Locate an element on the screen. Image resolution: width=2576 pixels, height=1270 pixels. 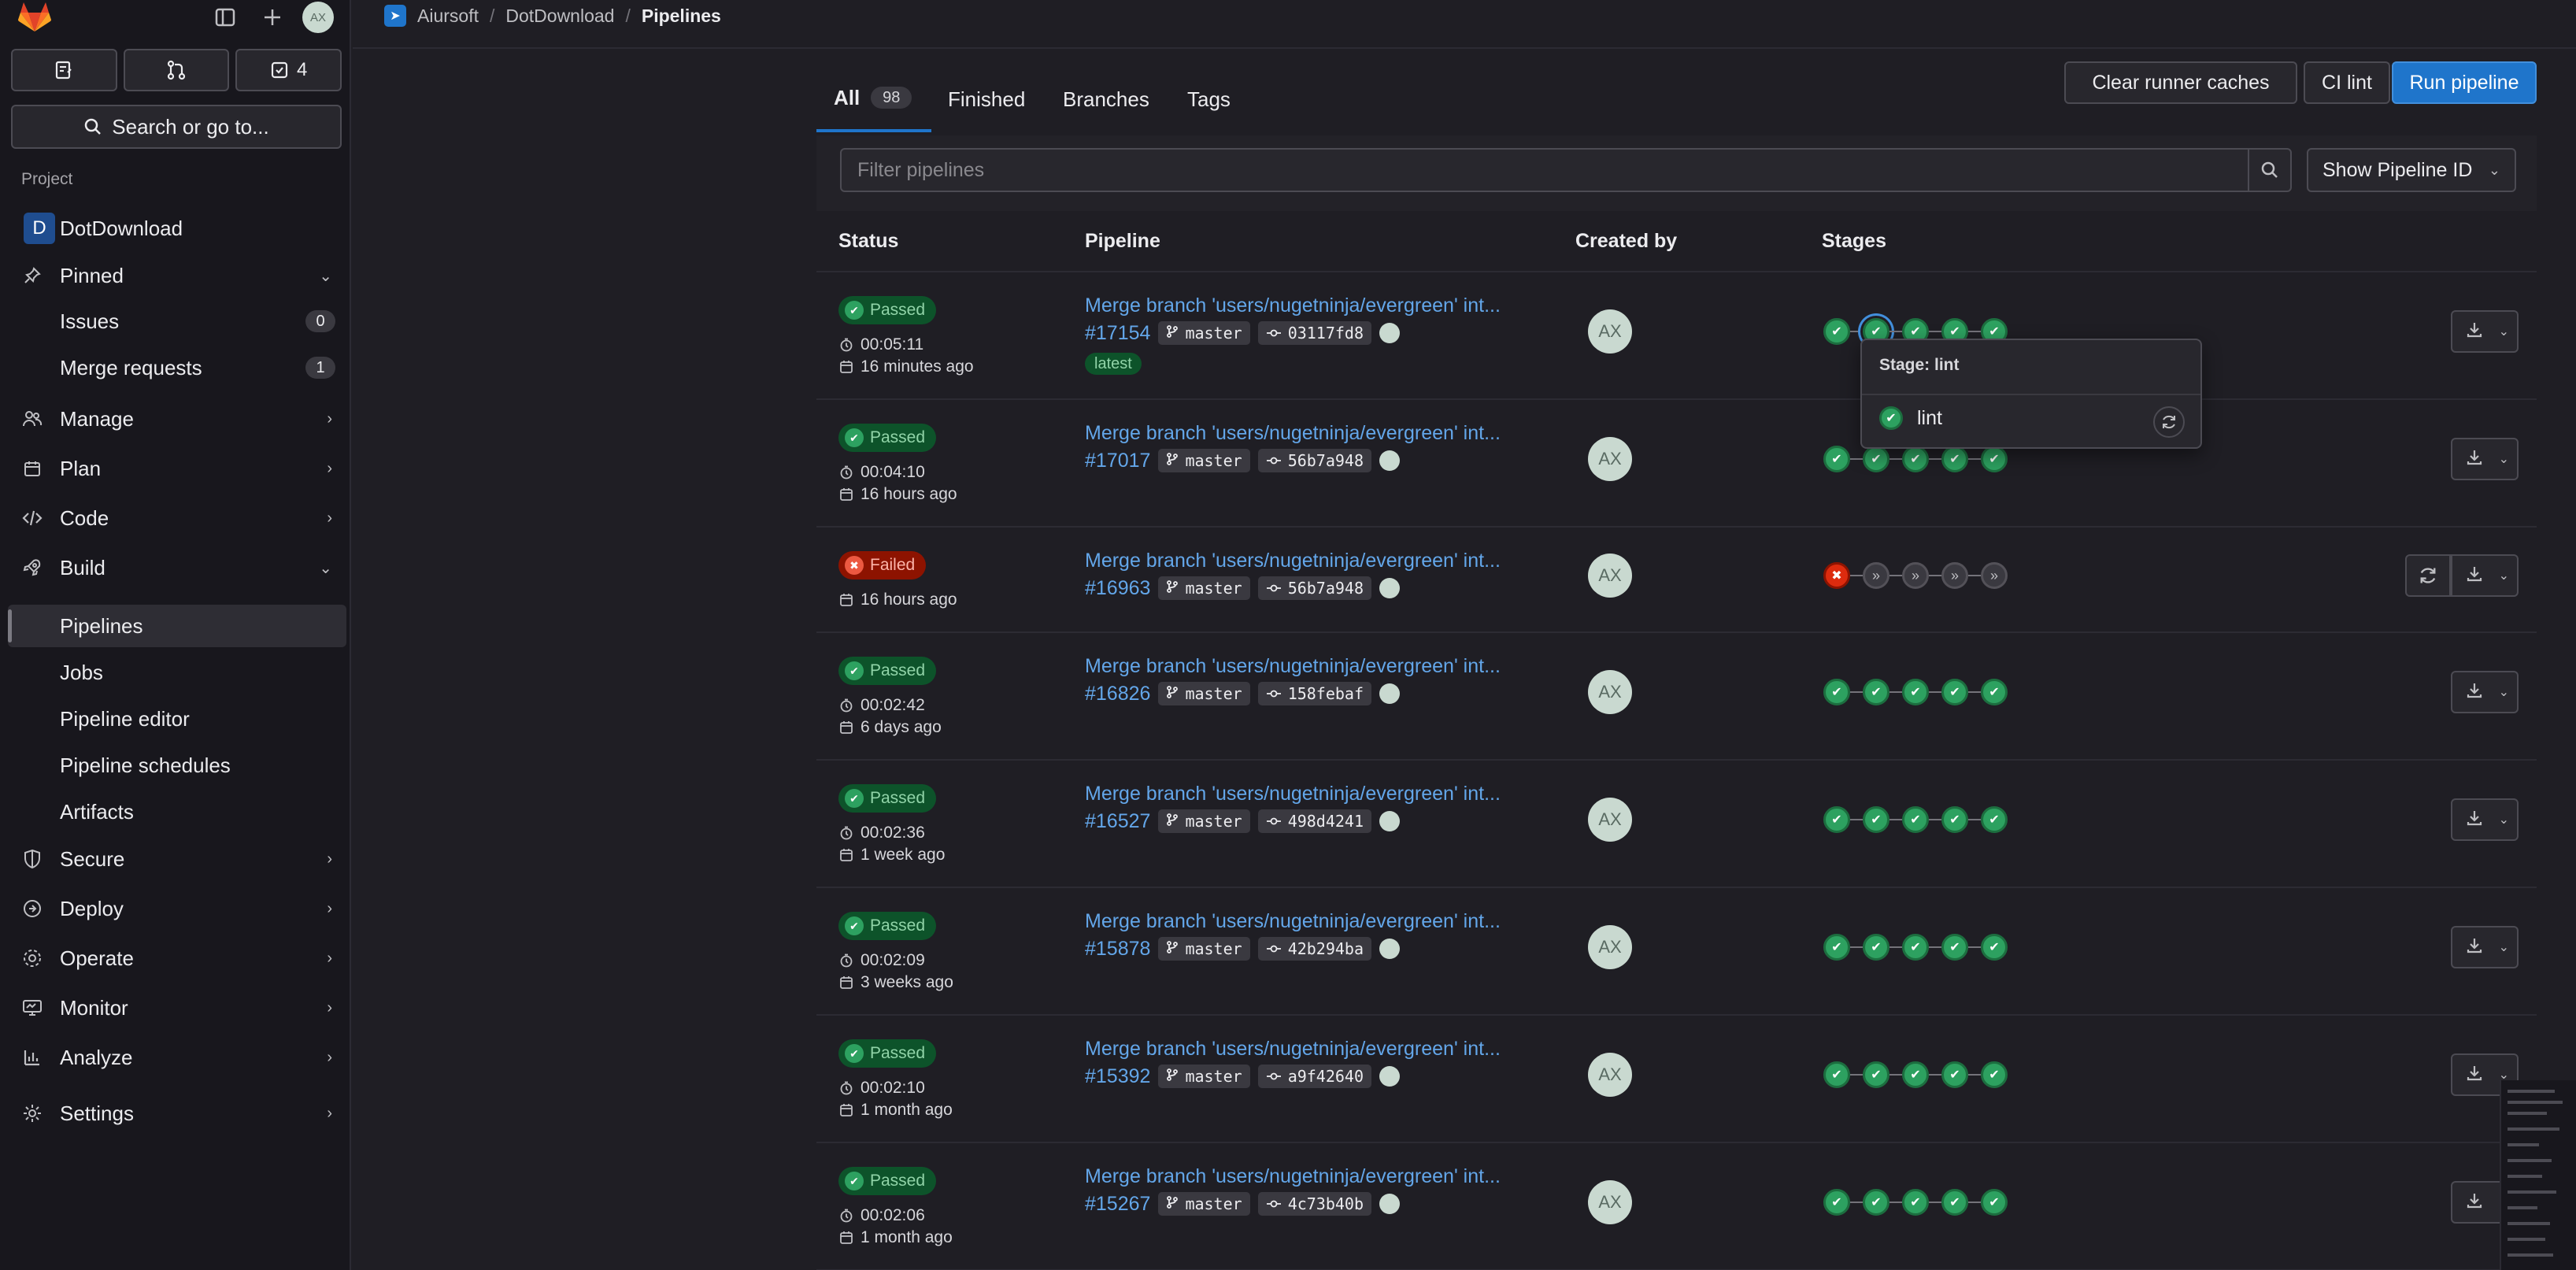
tab-branches: Branches is located at coordinates (1106, 99).